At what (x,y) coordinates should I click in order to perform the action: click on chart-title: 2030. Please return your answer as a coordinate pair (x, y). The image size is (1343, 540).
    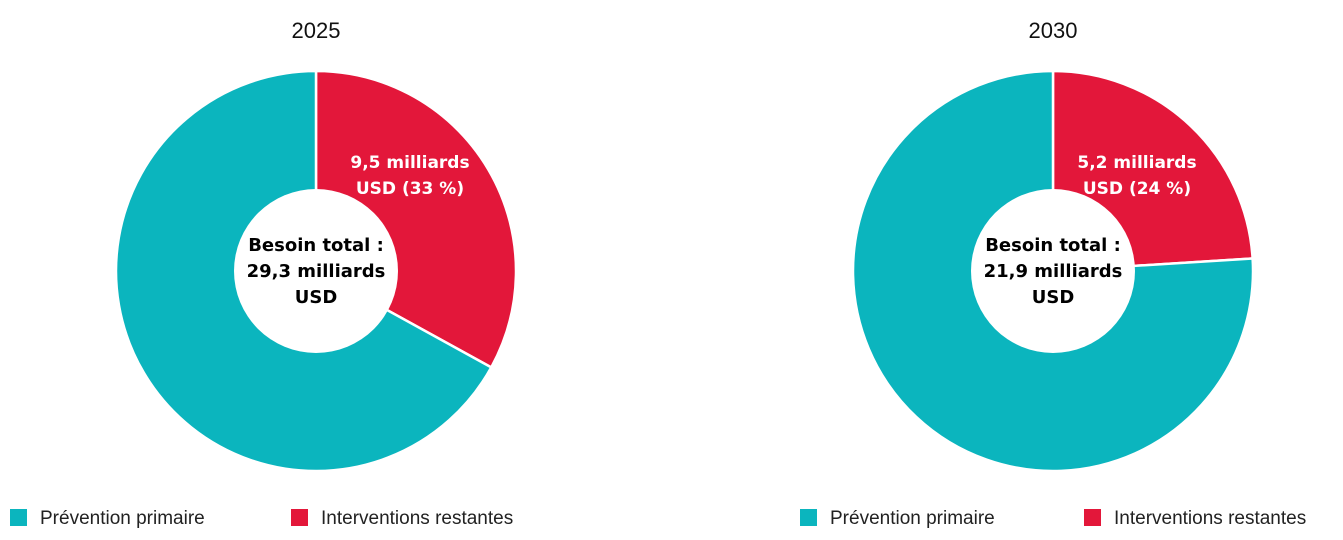
    Looking at the image, I should click on (1053, 30).